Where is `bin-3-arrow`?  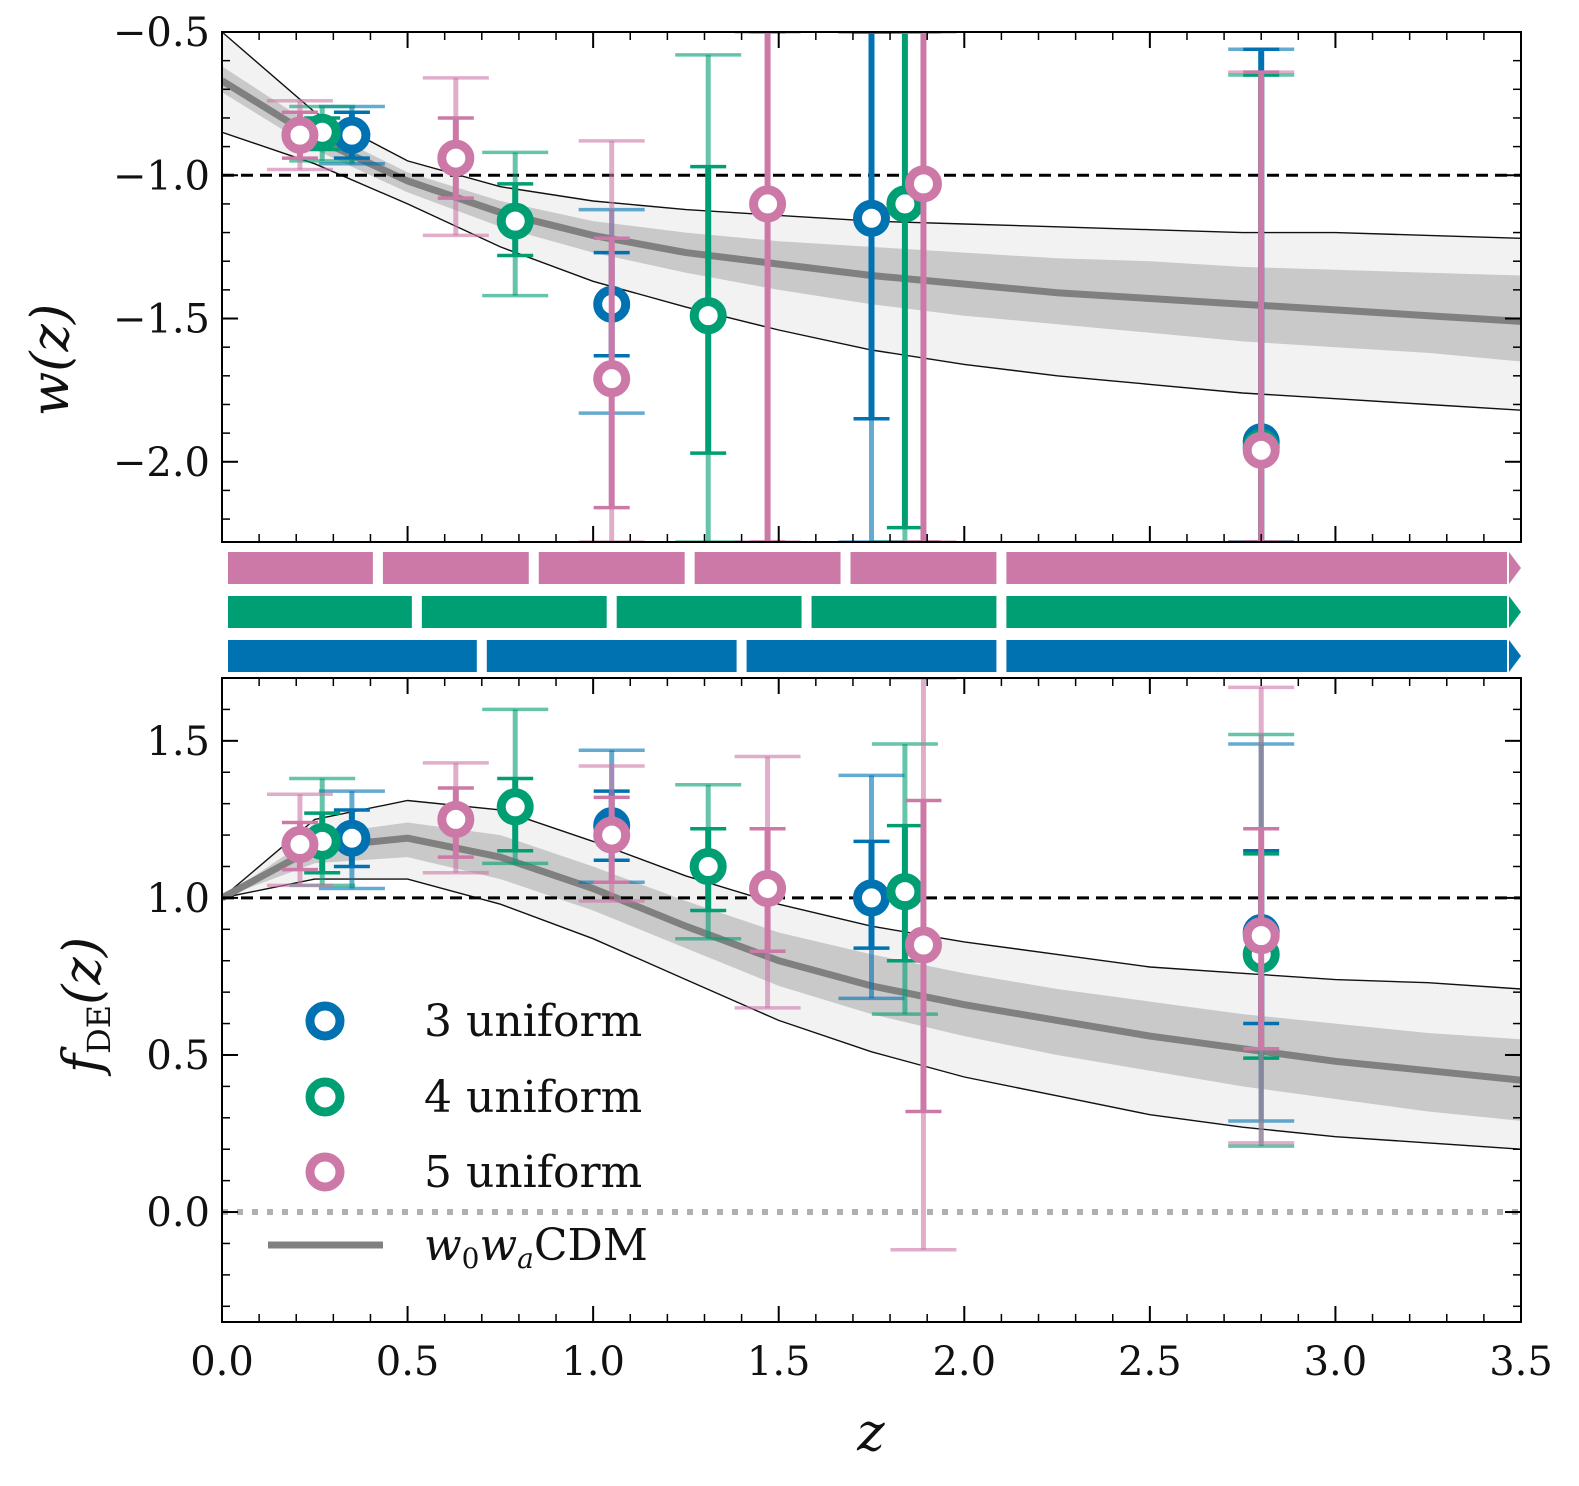 bin-3-arrow is located at coordinates (1515, 656).